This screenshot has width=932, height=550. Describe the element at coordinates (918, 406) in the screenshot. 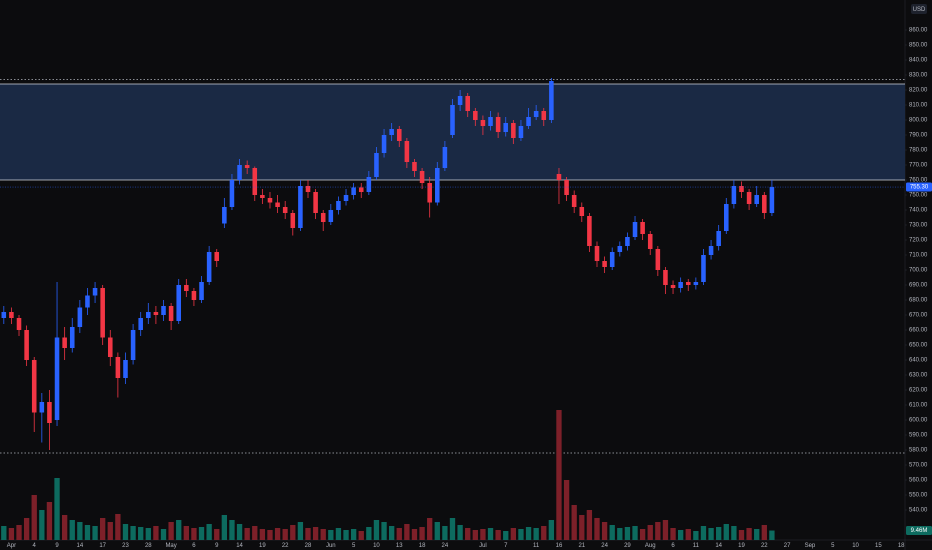

I see `y-tick-label: 610.00` at that location.